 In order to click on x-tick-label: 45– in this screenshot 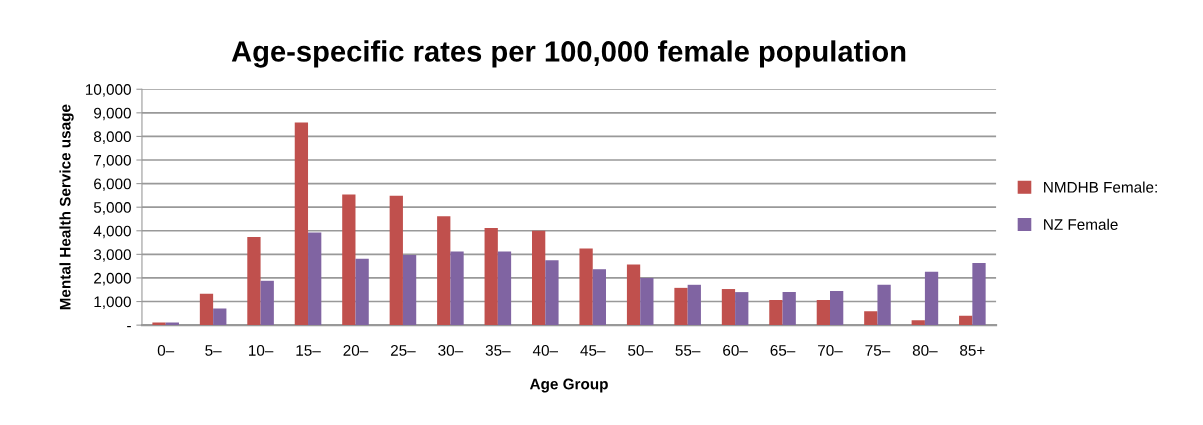, I will do `click(593, 350)`.